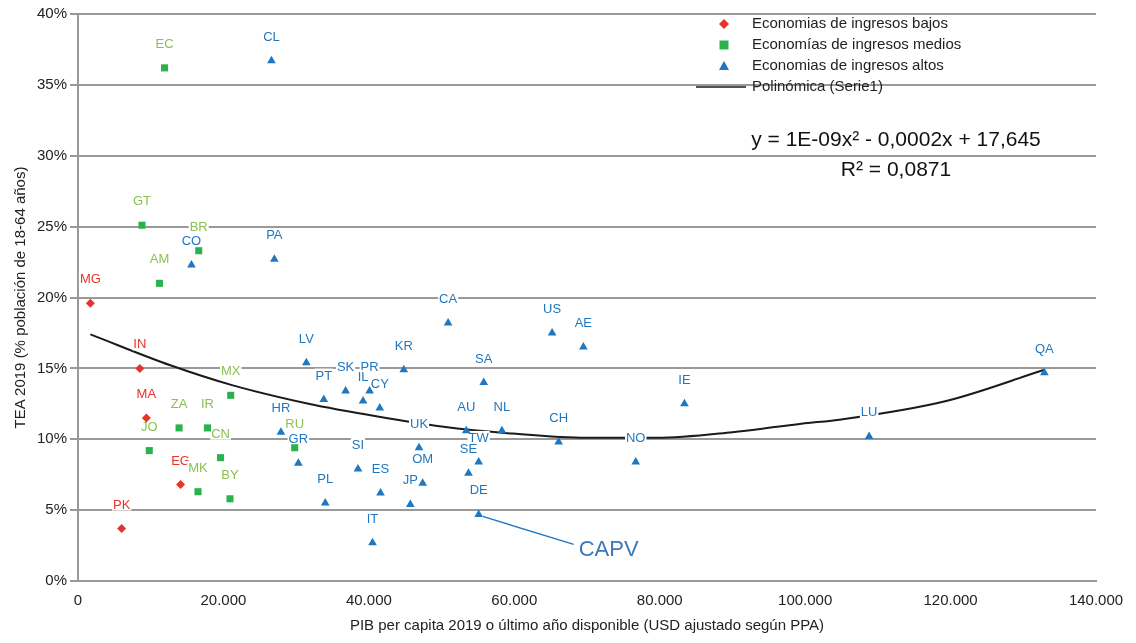 Image resolution: width=1136 pixels, height=643 pixels. Describe the element at coordinates (608, 549) in the screenshot. I see `annotation: CAPV` at that location.